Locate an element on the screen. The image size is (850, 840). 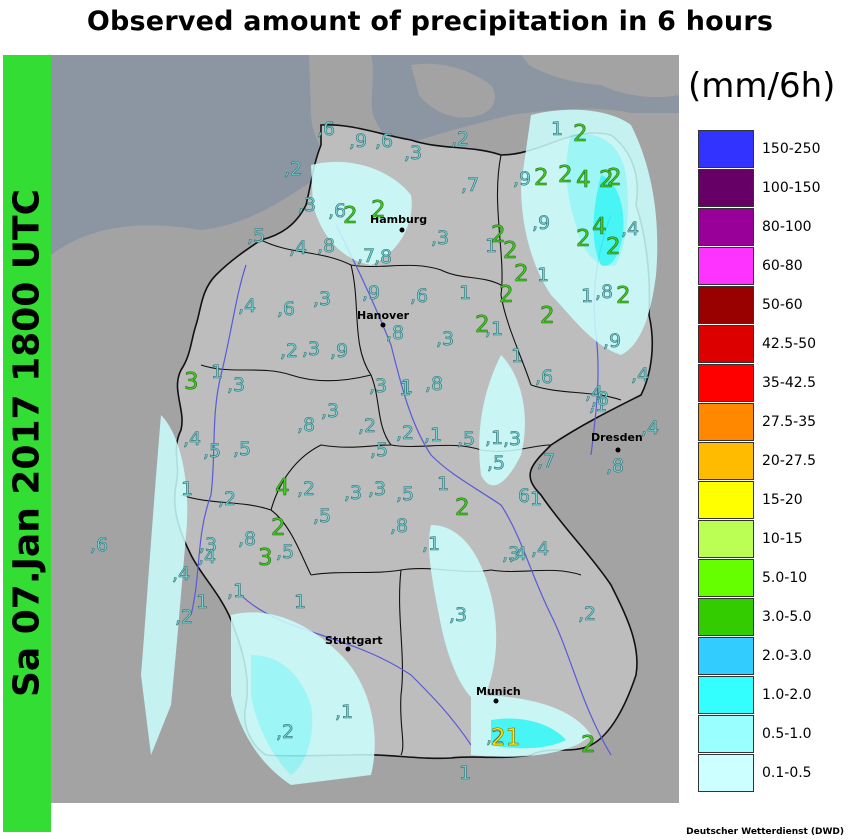
city-hamburg: Hamburg is located at coordinates (398, 223).